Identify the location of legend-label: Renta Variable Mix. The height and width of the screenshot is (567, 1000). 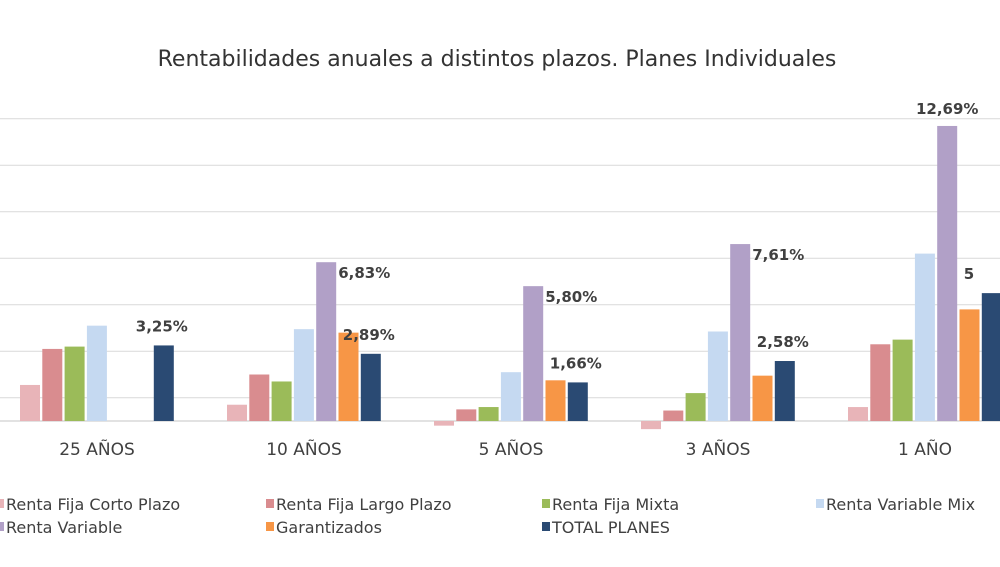
(900, 504).